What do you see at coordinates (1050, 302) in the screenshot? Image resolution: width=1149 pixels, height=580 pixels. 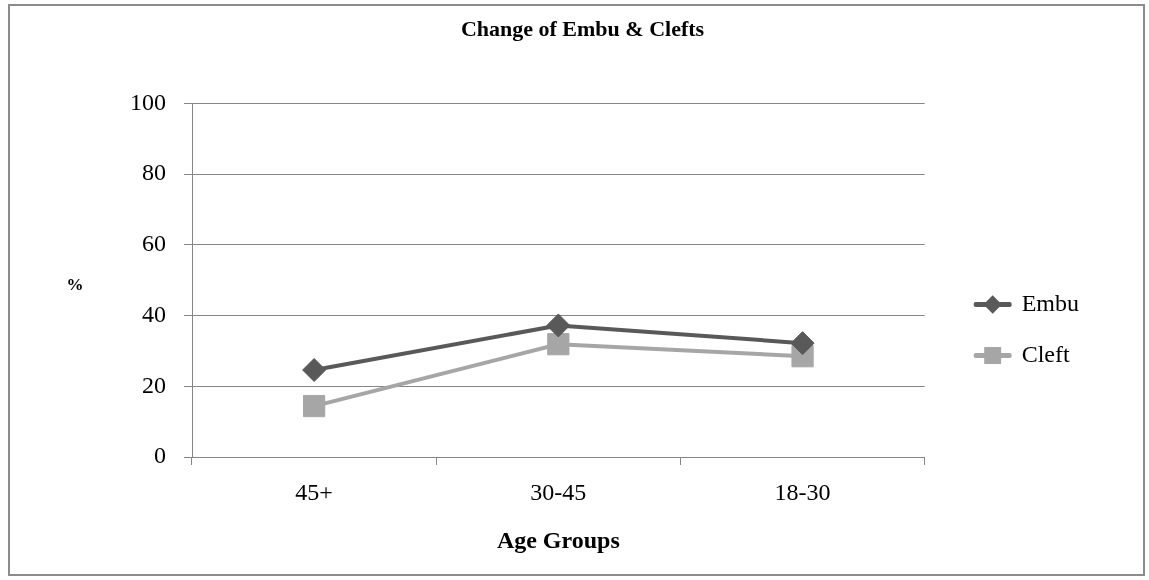 I see `legend-label: Embu` at bounding box center [1050, 302].